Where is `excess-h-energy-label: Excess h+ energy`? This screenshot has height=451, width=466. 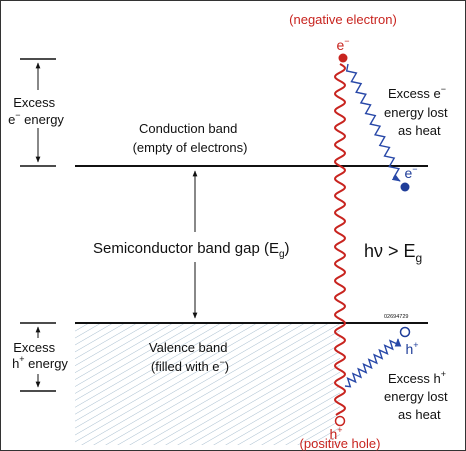
excess-h-energy-label: Excess h+ energy is located at coordinates (40, 355).